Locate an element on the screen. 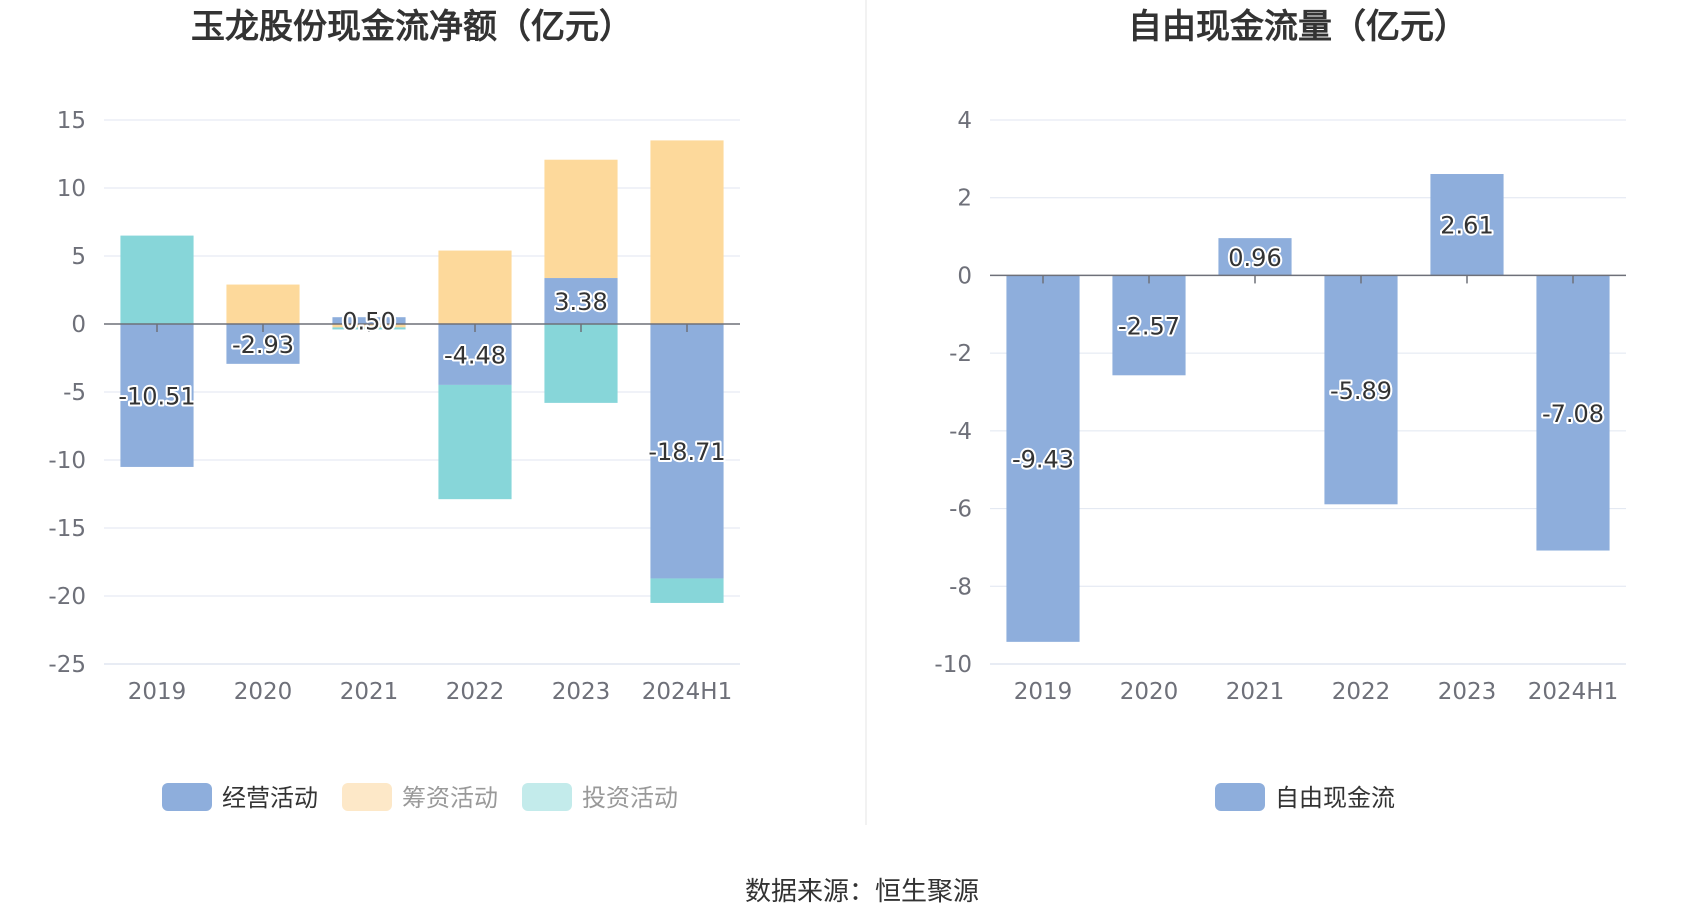 The width and height of the screenshot is (1700, 918). legend-label-0-1: 筹资活动 is located at coordinates (450, 798).